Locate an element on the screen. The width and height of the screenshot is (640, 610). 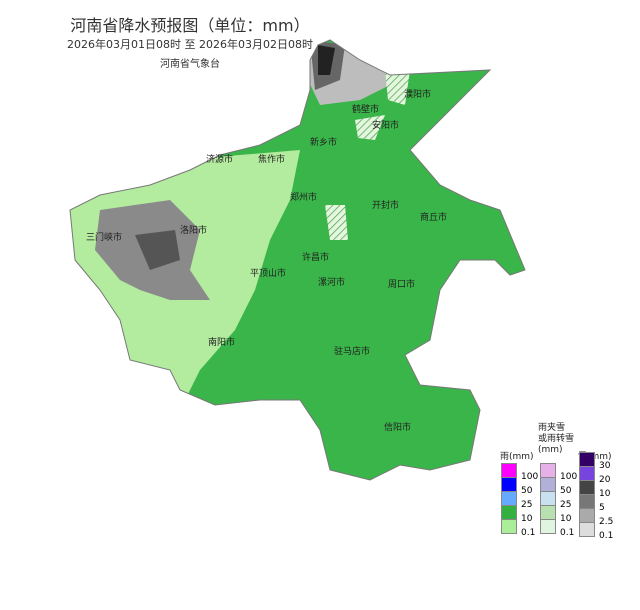
legend-snow-label: 30 is located at coordinates (605, 466).